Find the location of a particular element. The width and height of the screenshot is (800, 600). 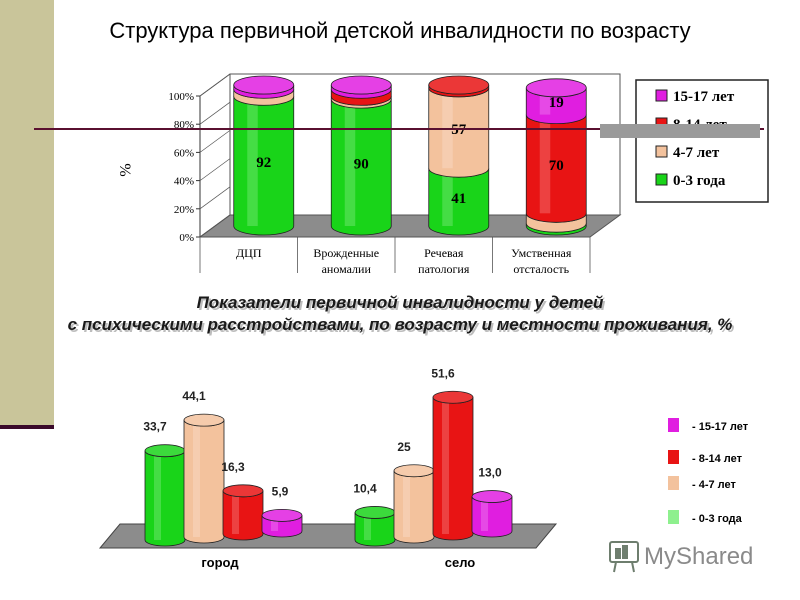

chart2-legend-label: - 0-3 года is located at coordinates (717, 519).